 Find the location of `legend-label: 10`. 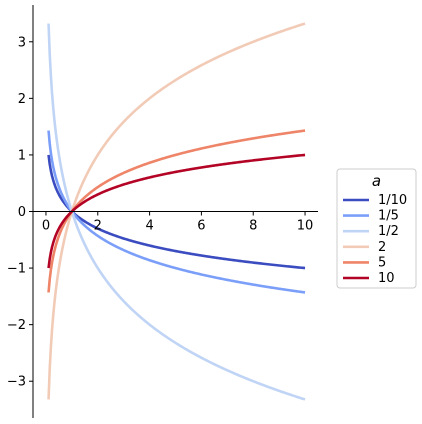

legend-label: 10 is located at coordinates (386, 278).